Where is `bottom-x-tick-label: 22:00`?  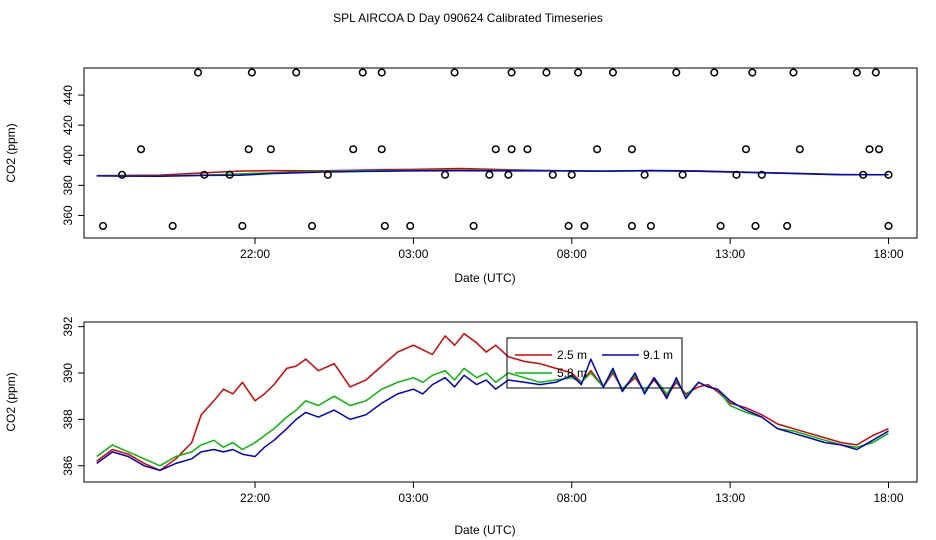 bottom-x-tick-label: 22:00 is located at coordinates (255, 498).